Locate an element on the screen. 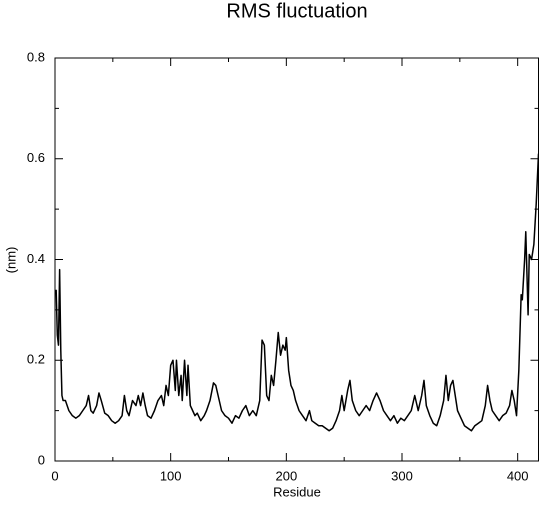 The width and height of the screenshot is (539, 508). y-axis-label: (nm) is located at coordinates (10, 260).